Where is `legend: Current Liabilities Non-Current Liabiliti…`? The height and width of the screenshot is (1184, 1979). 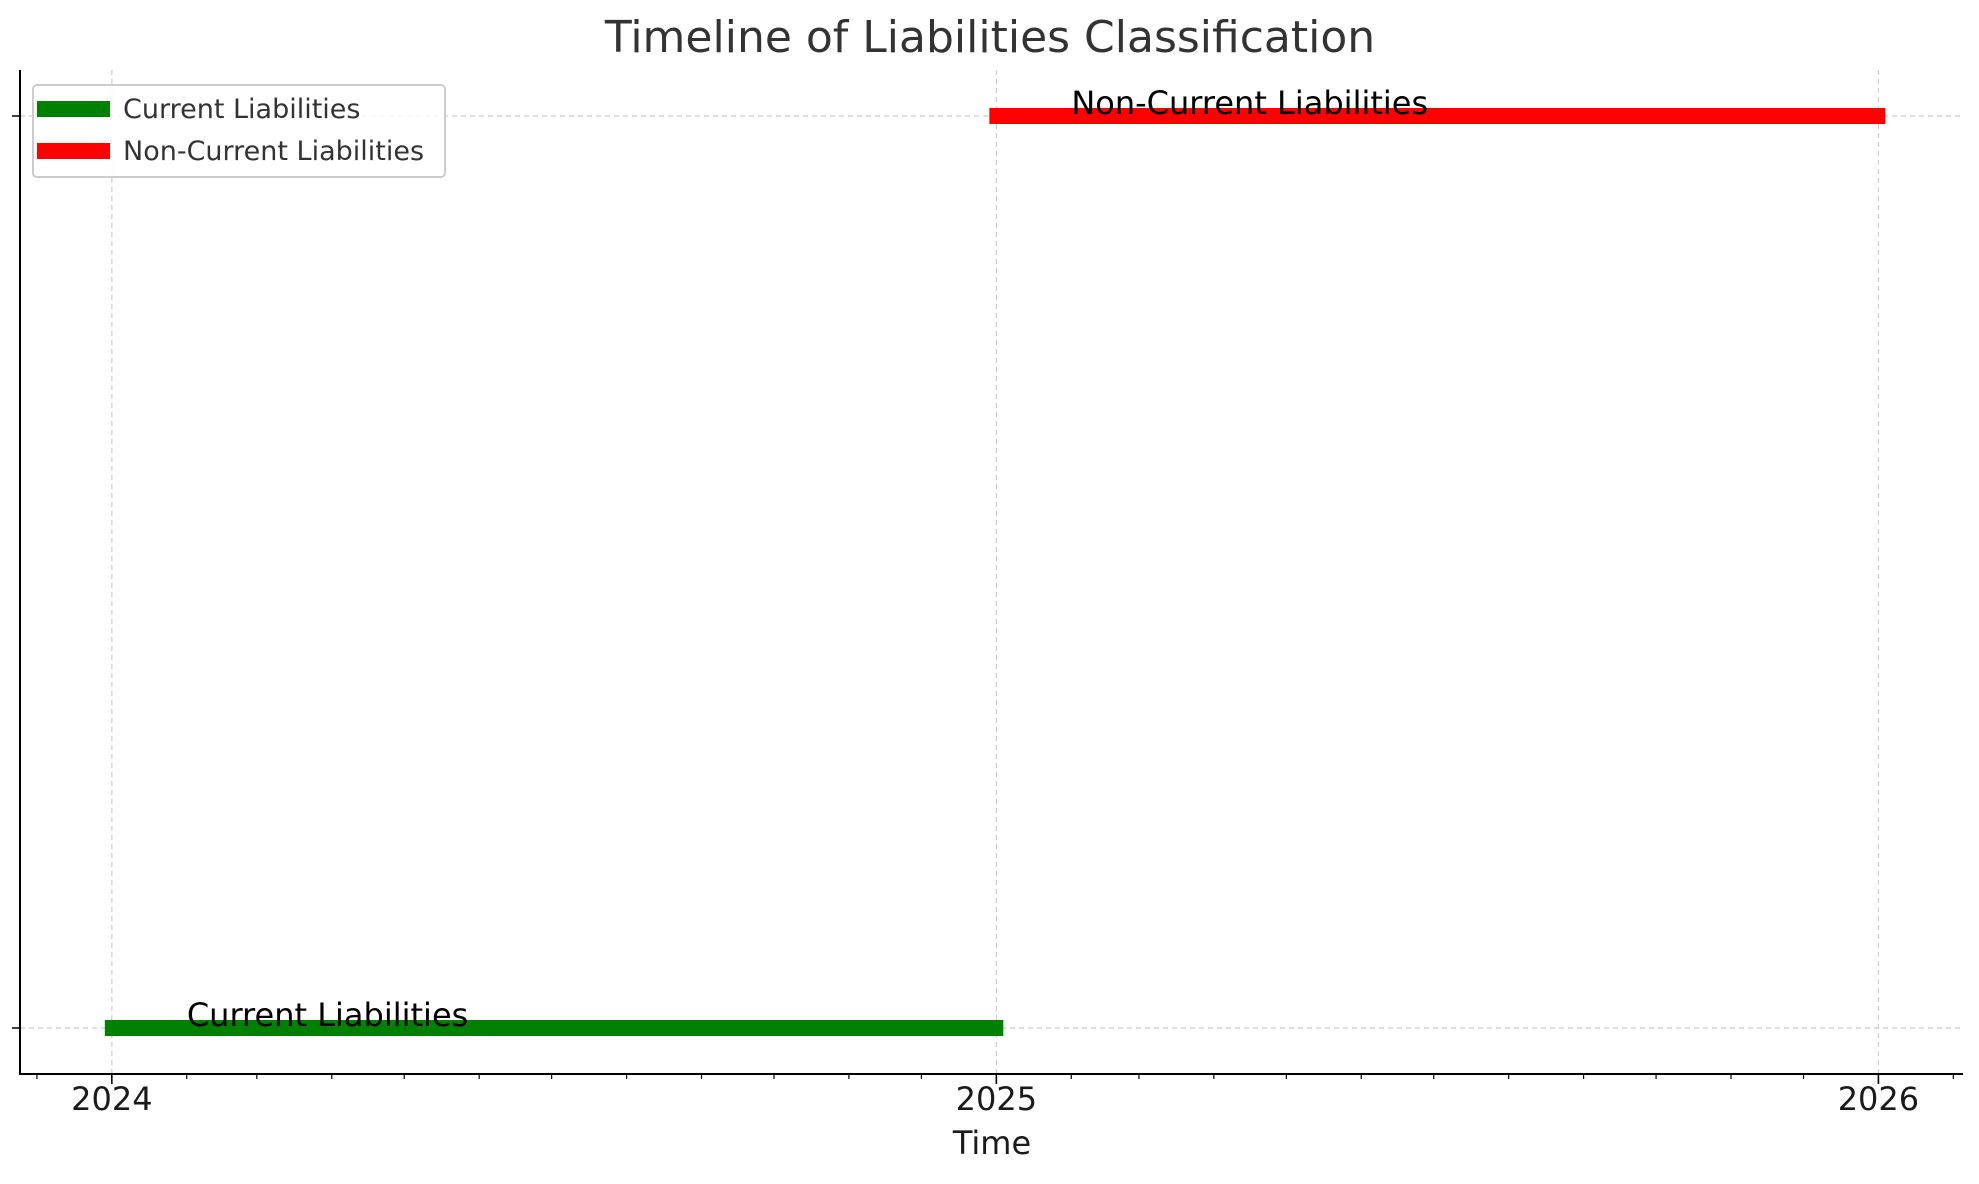
legend: Current Liabilities Non-Current Liabiliti… is located at coordinates (239, 131).